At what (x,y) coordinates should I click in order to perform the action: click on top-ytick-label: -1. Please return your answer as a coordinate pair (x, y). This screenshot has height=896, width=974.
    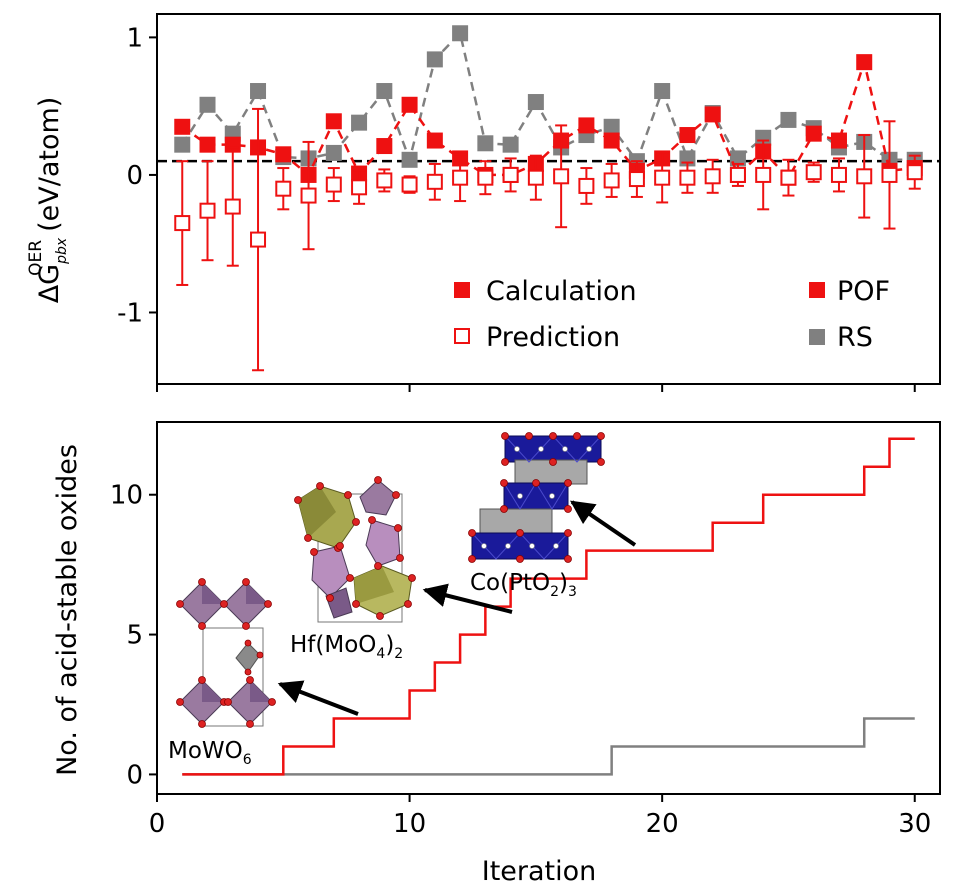
    Looking at the image, I should click on (130, 313).